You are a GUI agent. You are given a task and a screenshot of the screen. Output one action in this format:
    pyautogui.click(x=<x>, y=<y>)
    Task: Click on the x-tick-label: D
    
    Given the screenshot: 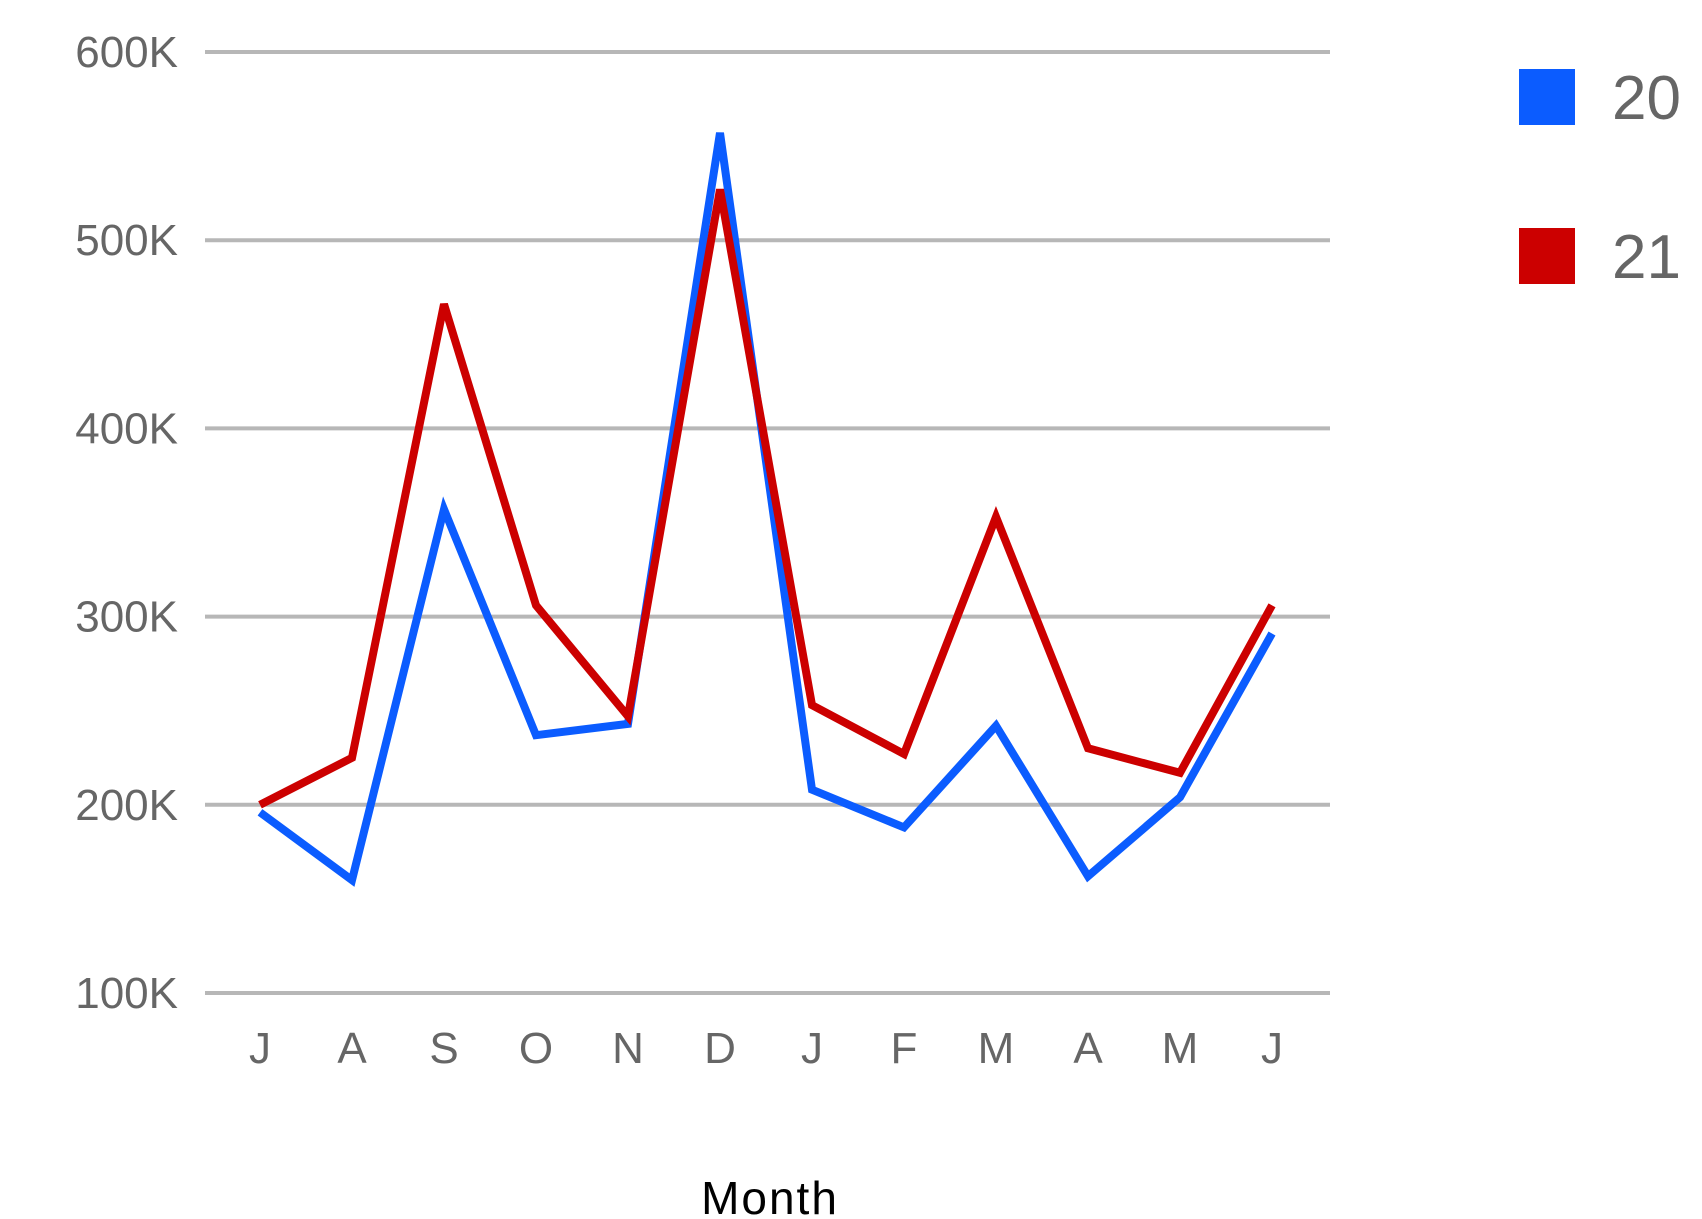 What is the action you would take?
    pyautogui.click(x=720, y=1048)
    